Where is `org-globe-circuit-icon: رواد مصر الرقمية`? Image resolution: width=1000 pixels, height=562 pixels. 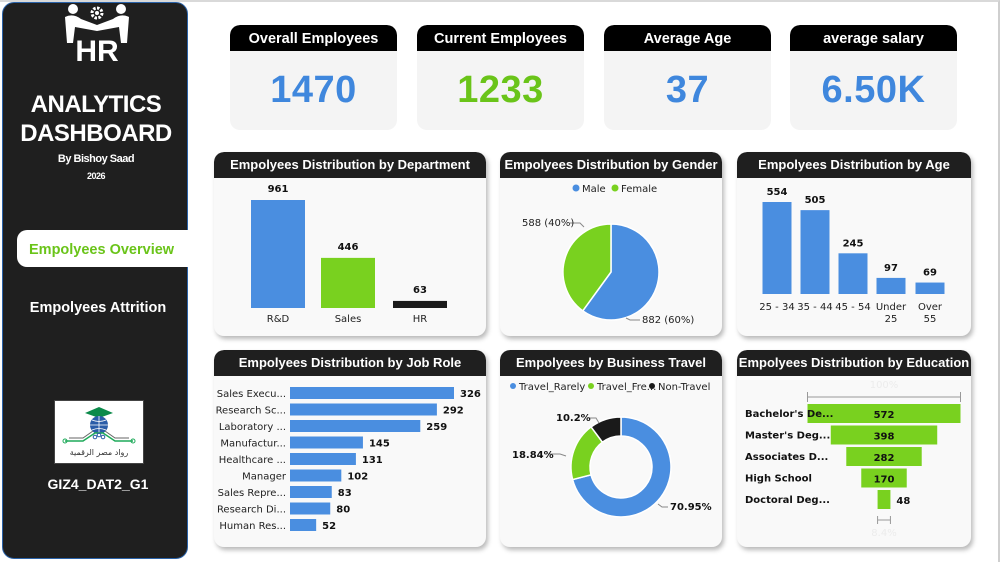 org-globe-circuit-icon: رواد مصر الرقمية is located at coordinates (99, 432).